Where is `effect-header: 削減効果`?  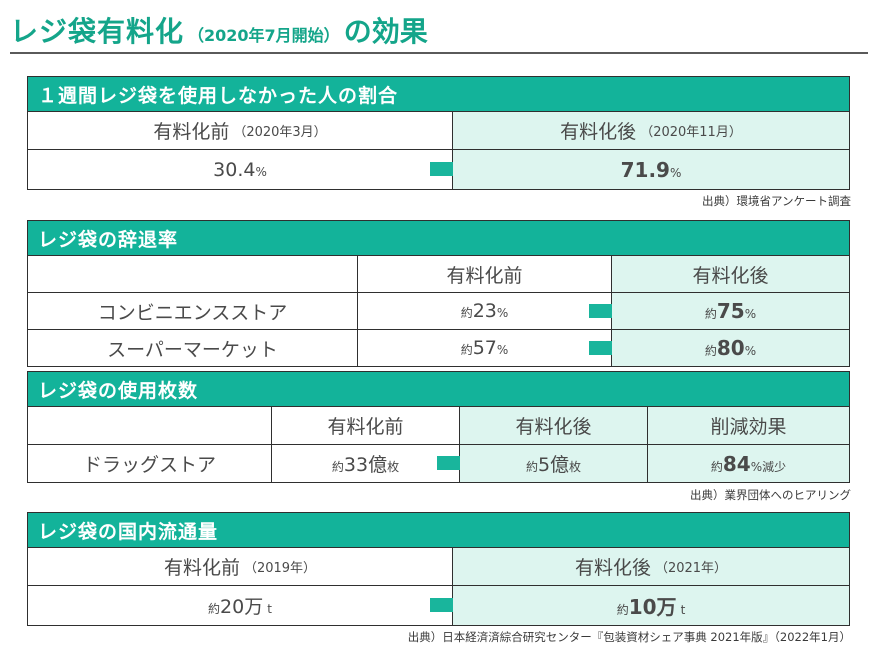
effect-header: 削減効果 is located at coordinates (748, 425).